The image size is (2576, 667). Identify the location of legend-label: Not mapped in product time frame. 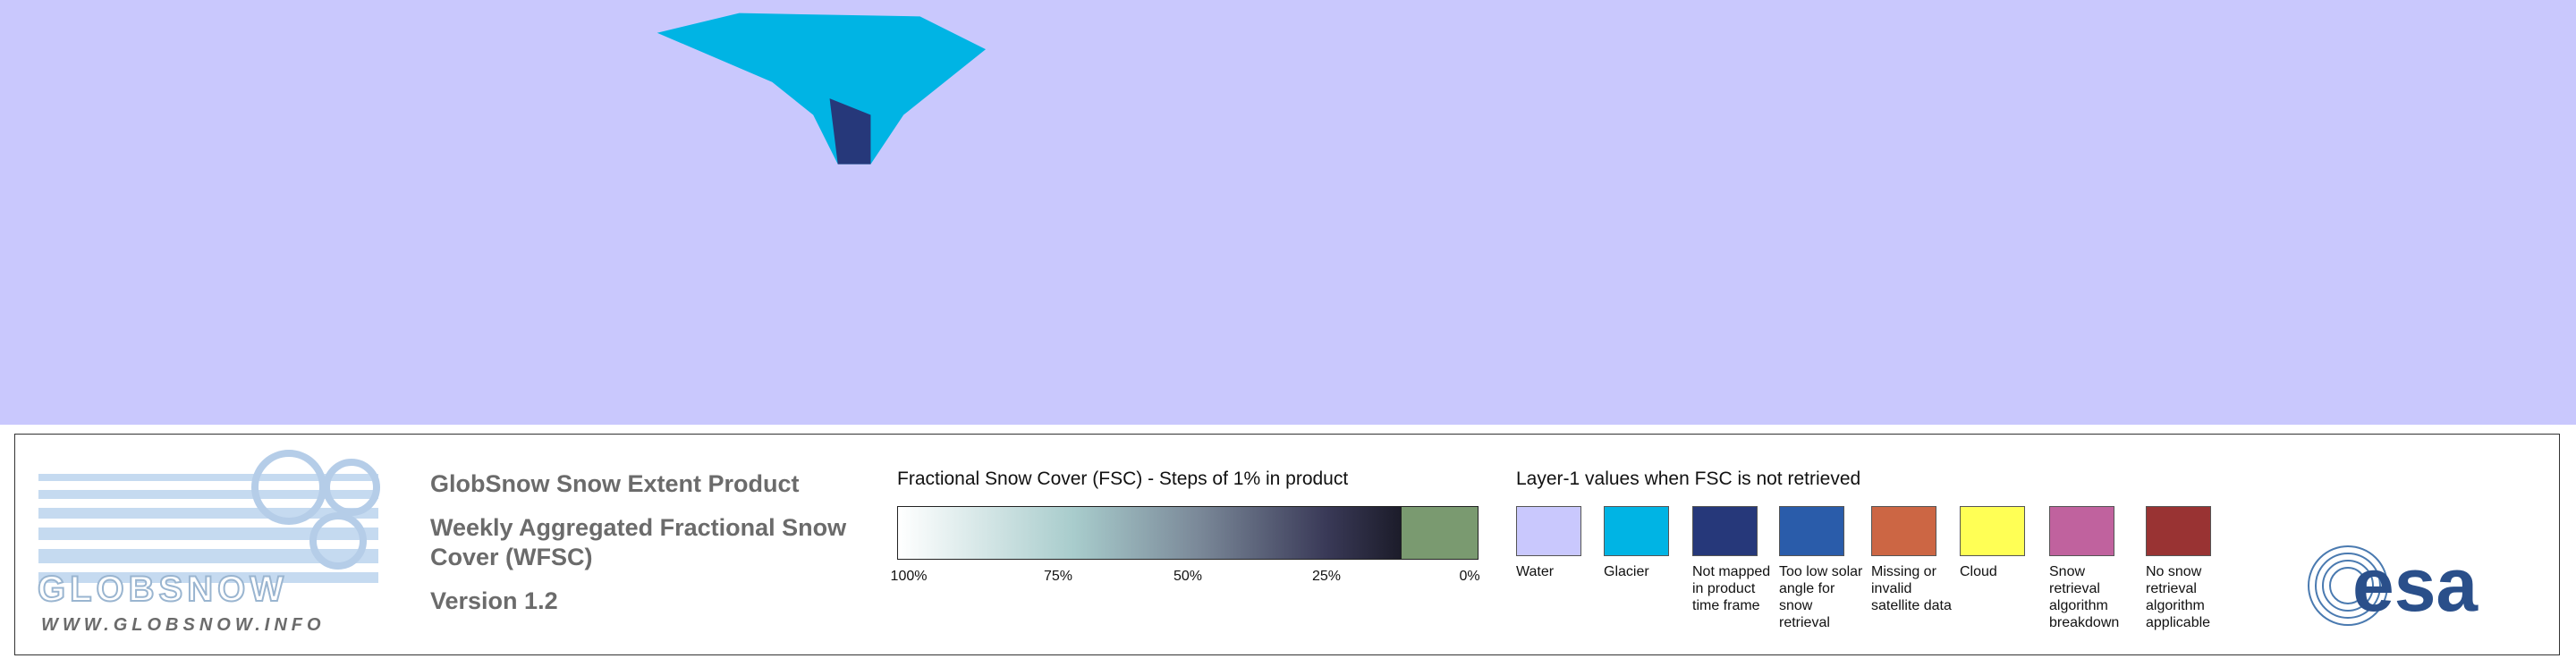
(1731, 589).